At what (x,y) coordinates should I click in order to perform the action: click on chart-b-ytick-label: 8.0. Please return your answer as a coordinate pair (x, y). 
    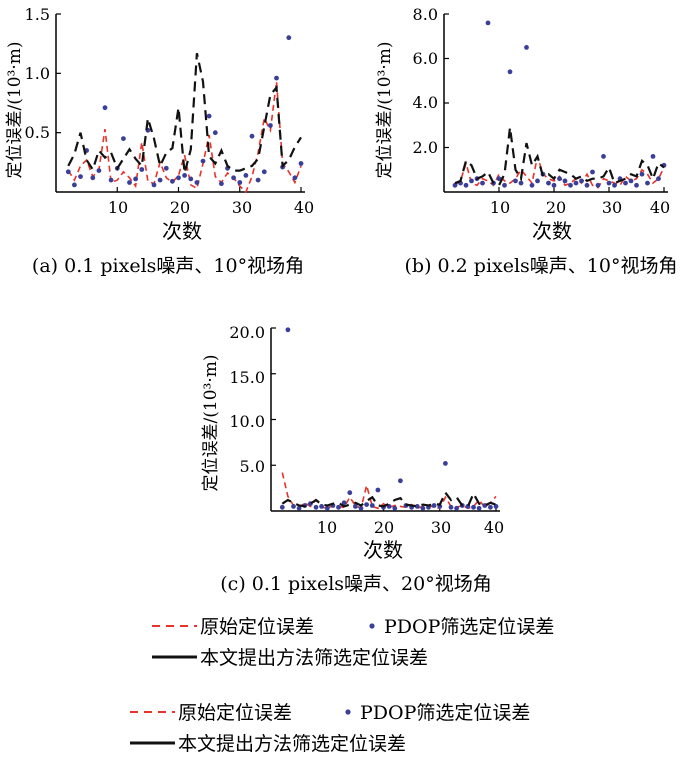
    Looking at the image, I should click on (425, 14).